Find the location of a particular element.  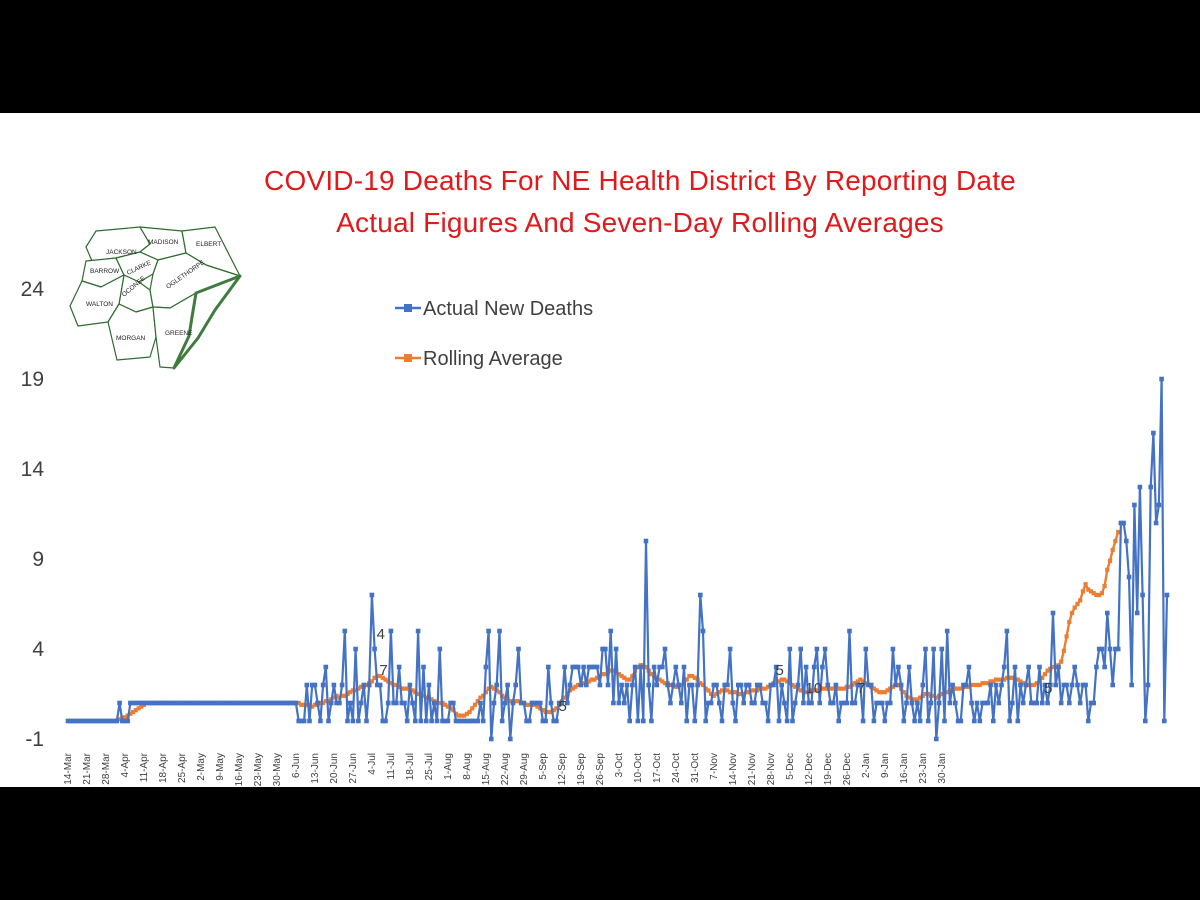

x-tick-label: 7-Nov is located at coordinates (714, 766).